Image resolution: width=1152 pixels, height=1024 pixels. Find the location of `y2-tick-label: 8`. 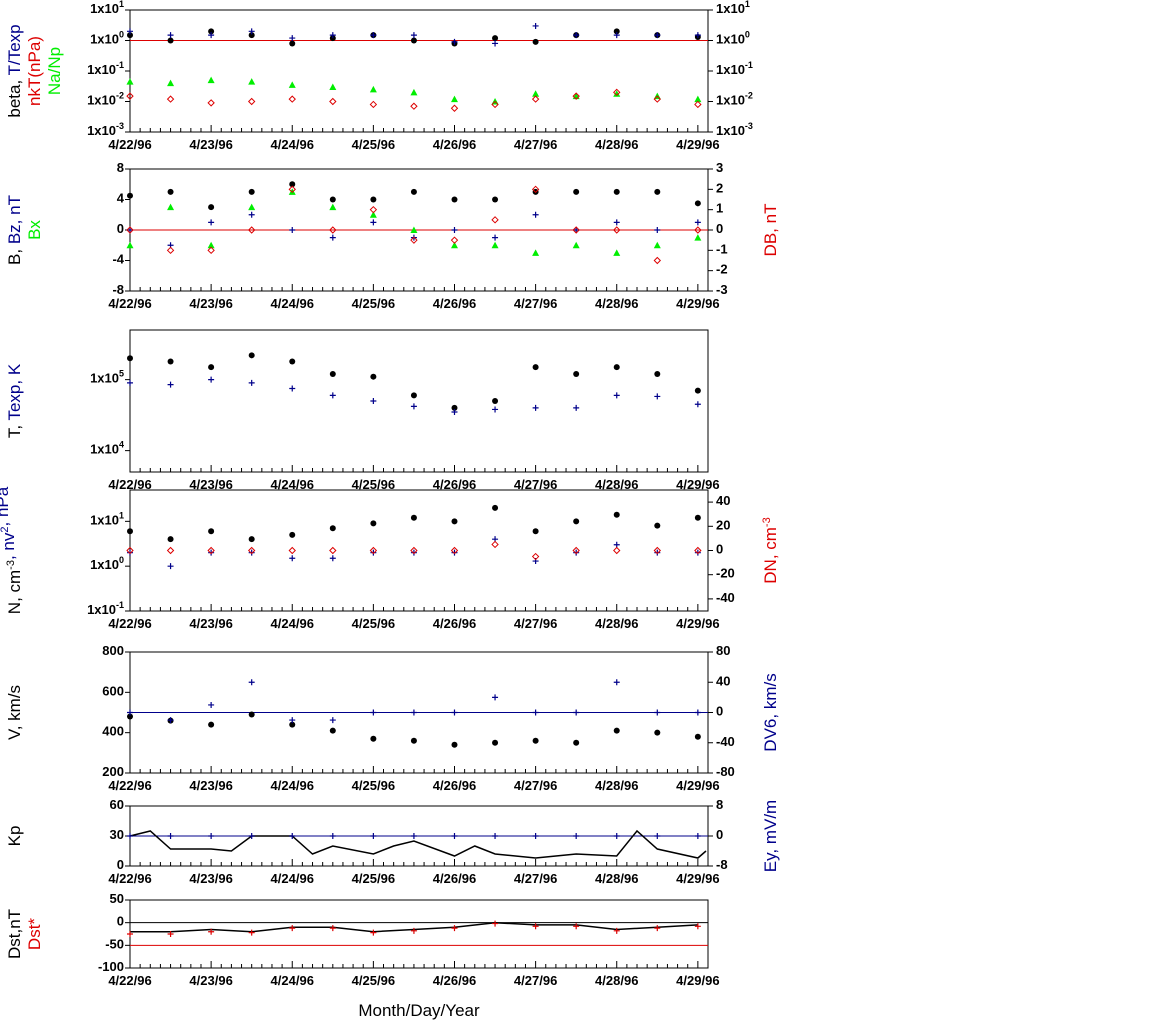

y2-tick-label: 8 is located at coordinates (719, 804).